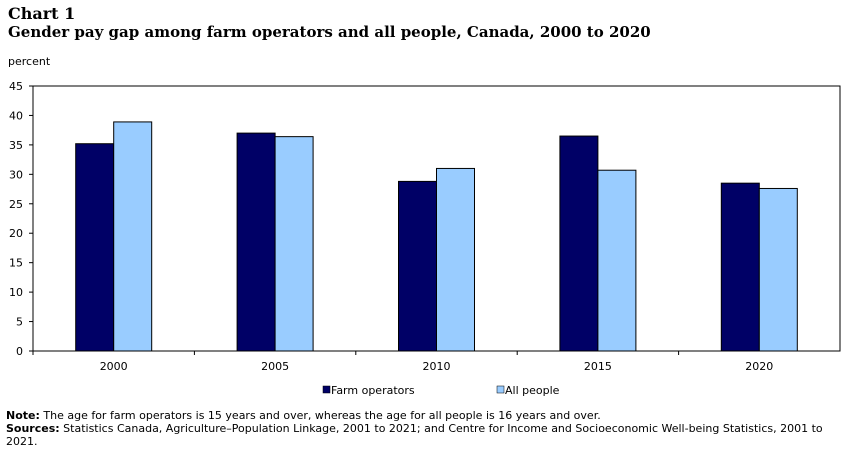 The image size is (851, 454). I want to click on y-tick-label: 20, so click(16, 233).